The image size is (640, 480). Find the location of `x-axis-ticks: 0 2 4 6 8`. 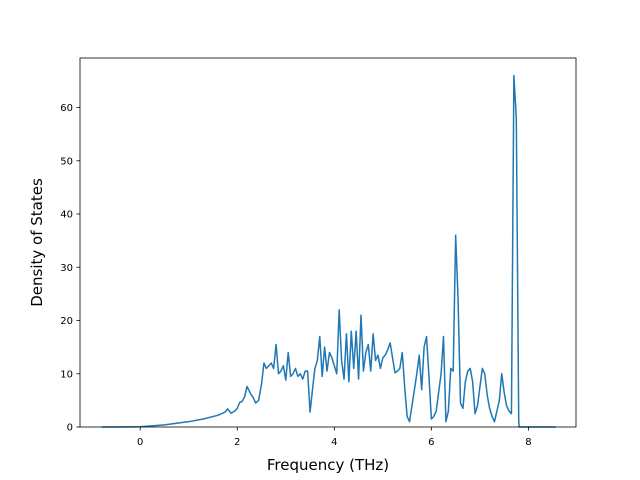

x-axis-ticks: 0 2 4 6 8 is located at coordinates (334, 437).